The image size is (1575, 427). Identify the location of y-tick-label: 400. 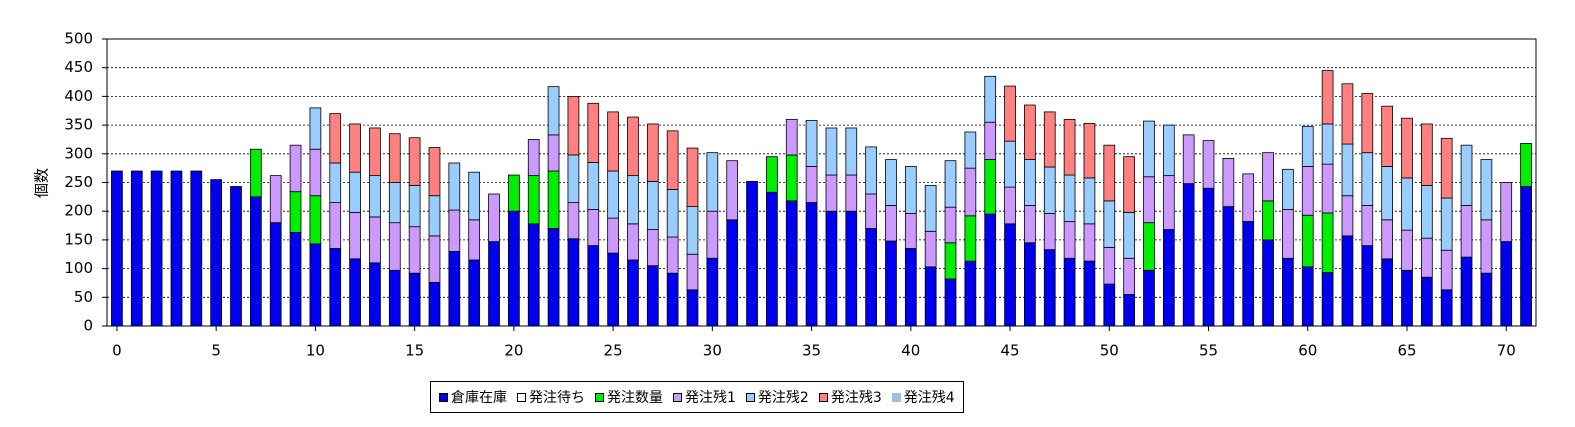
(78, 96).